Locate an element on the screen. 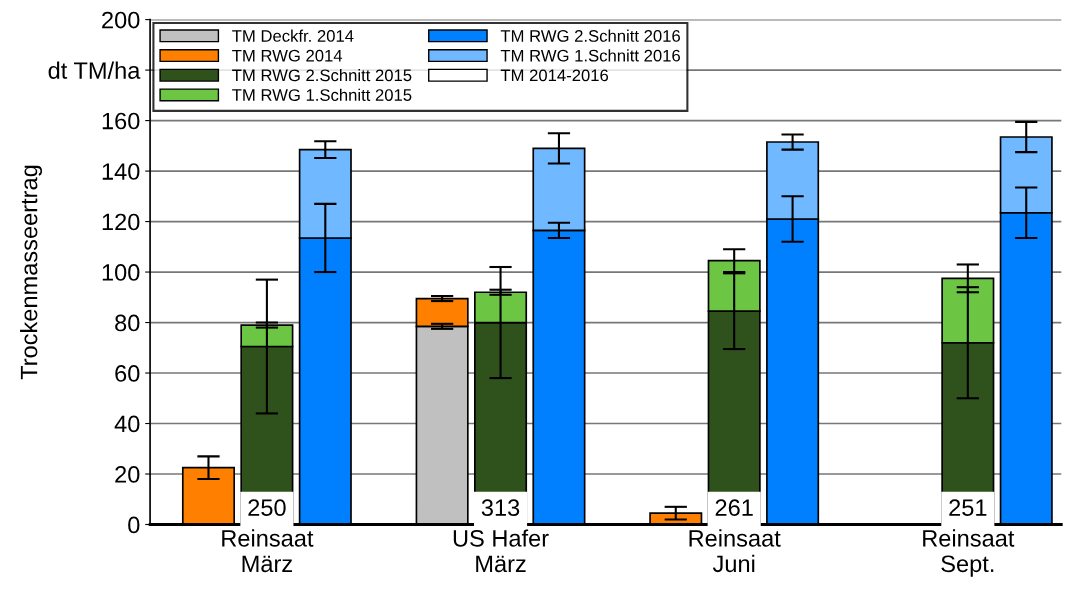  y-tick-label: 160 is located at coordinates (121, 121).